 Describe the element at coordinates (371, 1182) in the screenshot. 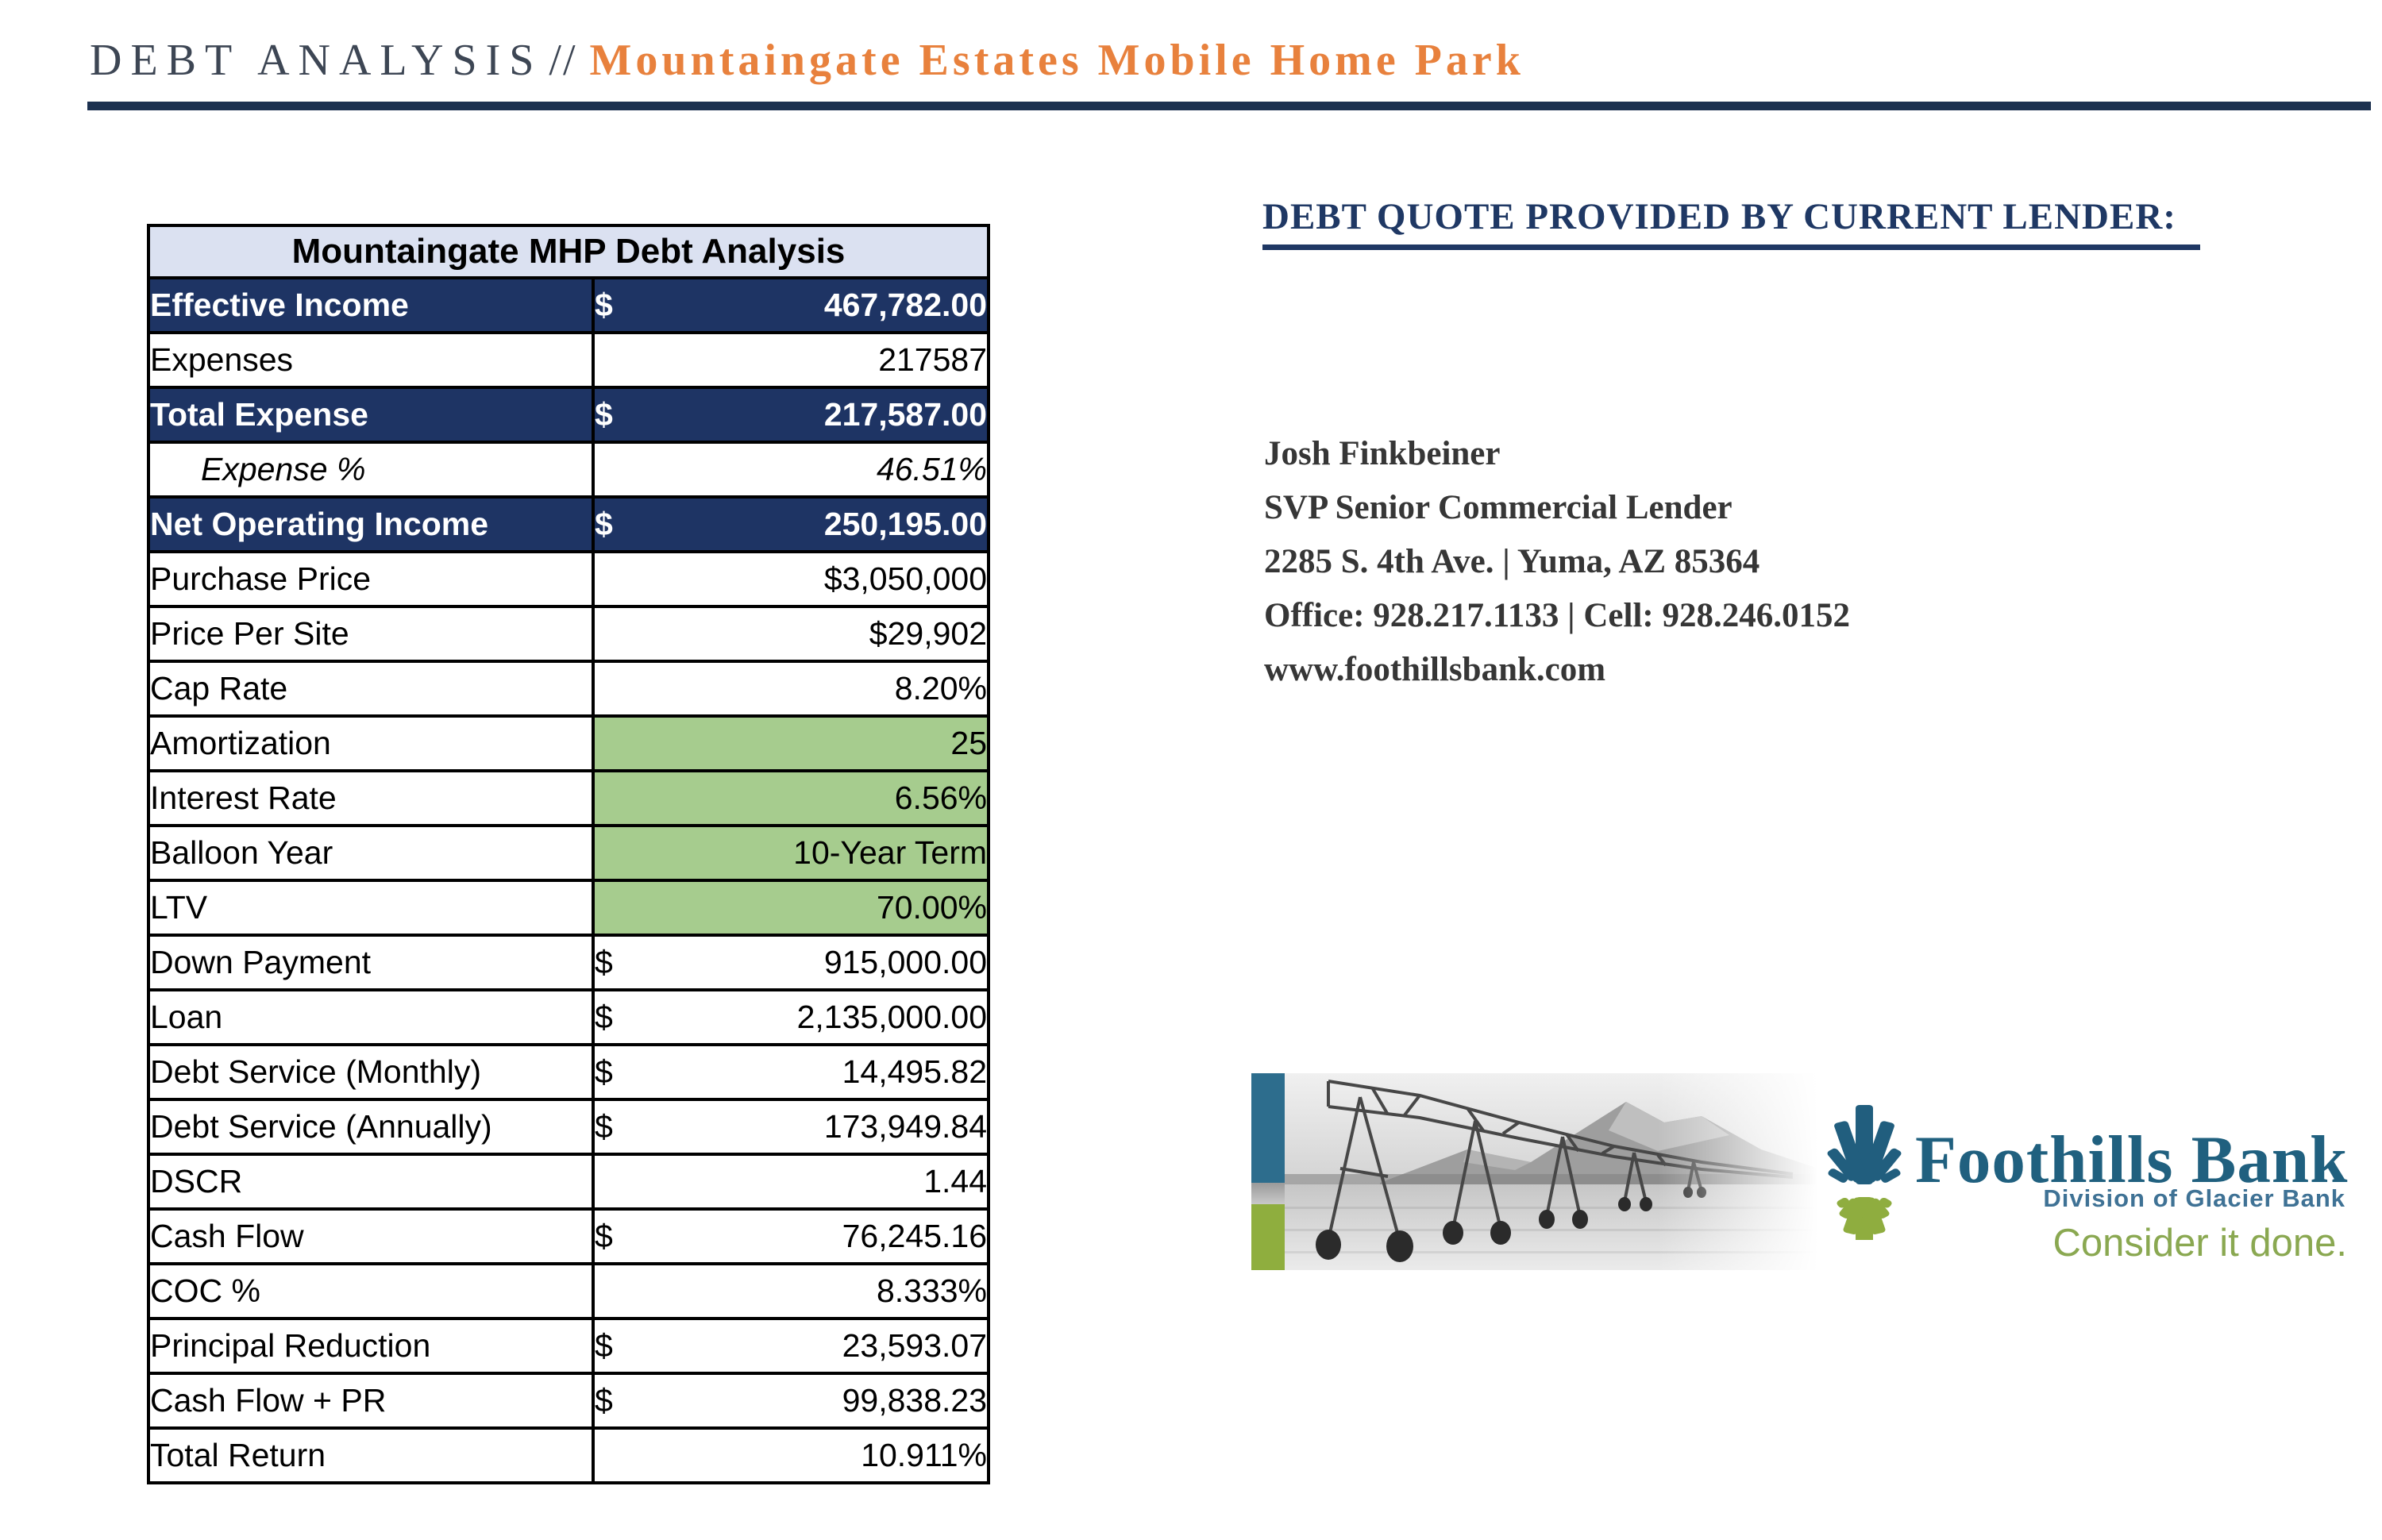

I see `row-label: DSCR` at that location.